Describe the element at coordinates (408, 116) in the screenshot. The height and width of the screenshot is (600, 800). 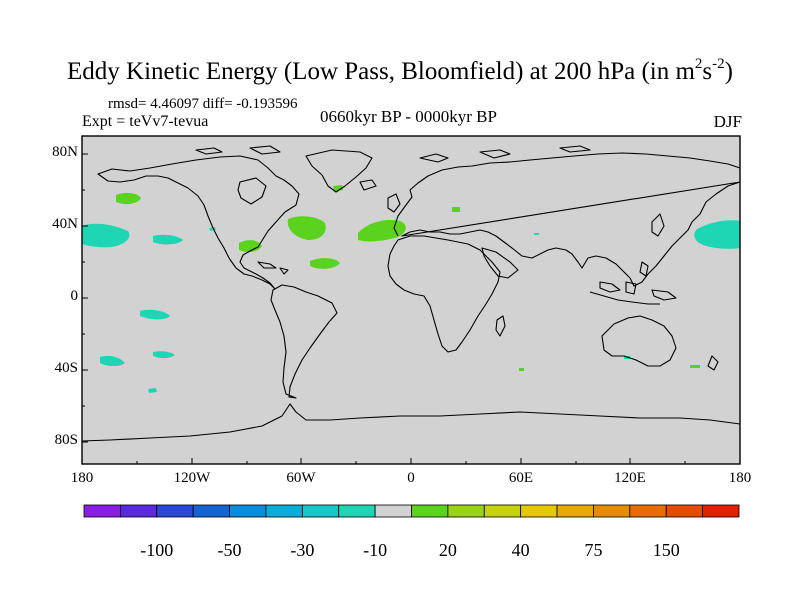
I see `period-label: 0660kyr BP - 0000kyr BP` at that location.